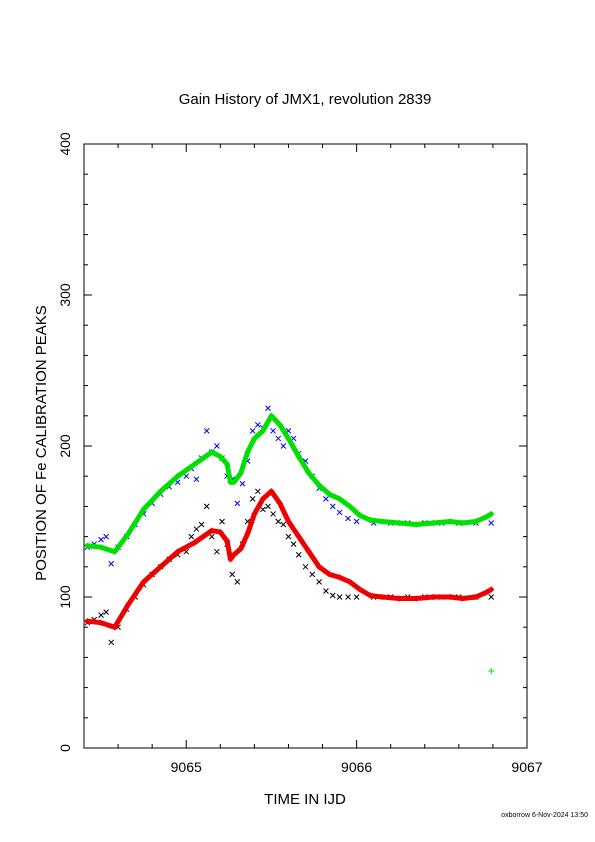 The width and height of the screenshot is (595, 842). Describe the element at coordinates (65, 295) in the screenshot. I see `y-tick-label: 300` at that location.